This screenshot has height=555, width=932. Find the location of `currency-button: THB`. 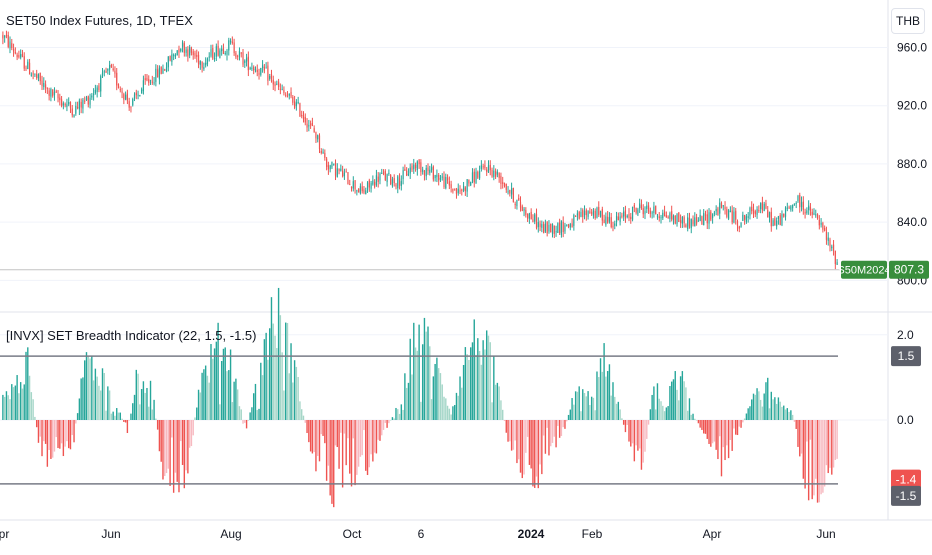

currency-button: THB is located at coordinates (908, 21).